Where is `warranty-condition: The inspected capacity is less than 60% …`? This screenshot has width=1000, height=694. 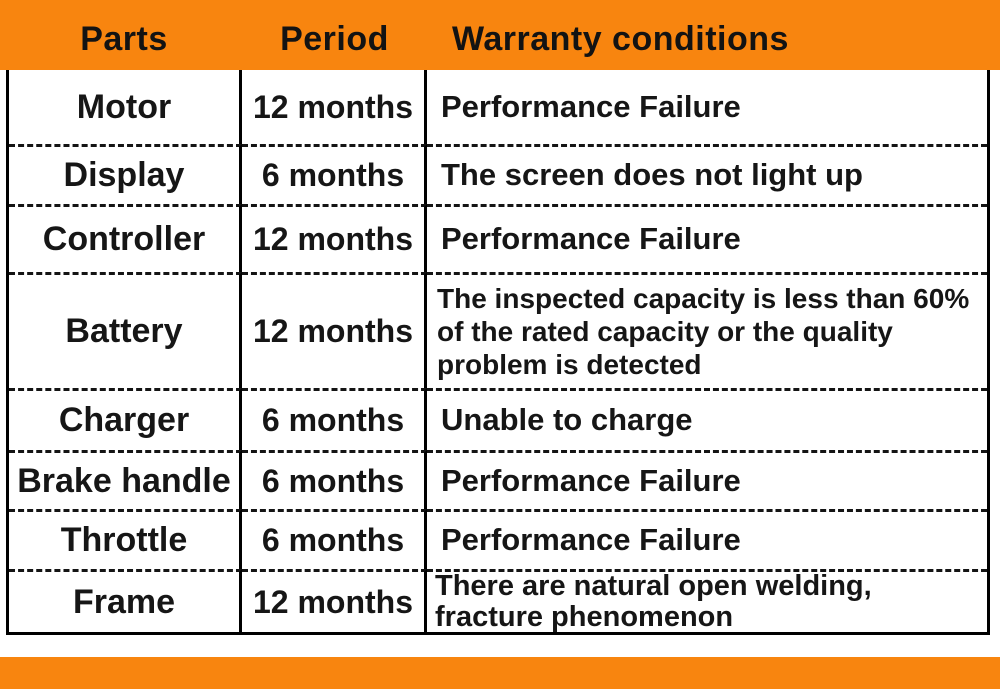 warranty-condition: The inspected capacity is less than 60% … is located at coordinates (707, 330).